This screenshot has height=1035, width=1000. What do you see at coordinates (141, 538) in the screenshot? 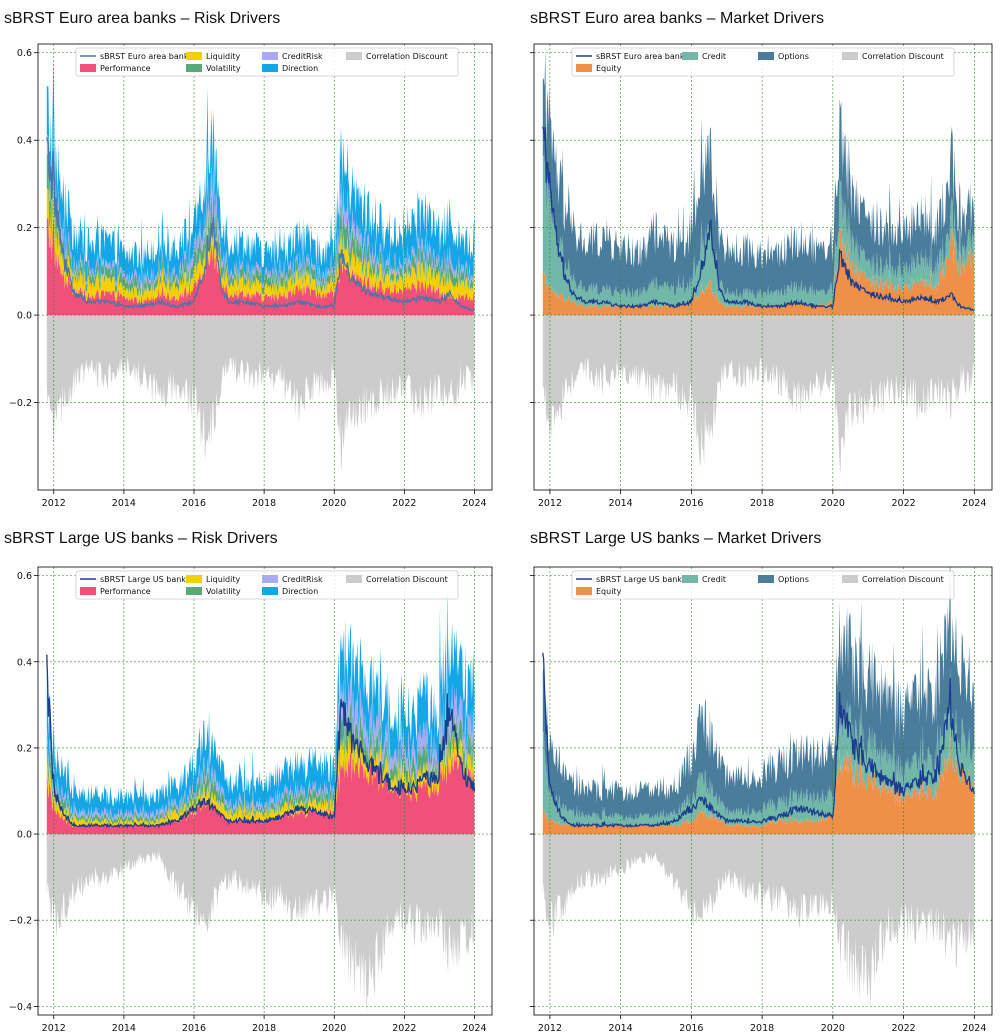
I see `chart-title: sBRST Large US banks – Risk Drivers` at bounding box center [141, 538].